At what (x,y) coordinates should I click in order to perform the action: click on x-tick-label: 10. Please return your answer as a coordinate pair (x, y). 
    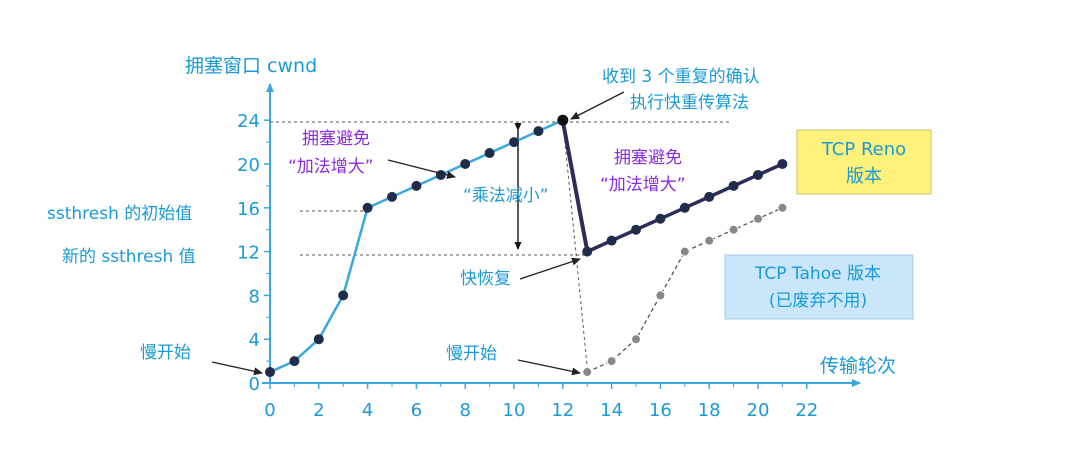
    Looking at the image, I should click on (514, 410).